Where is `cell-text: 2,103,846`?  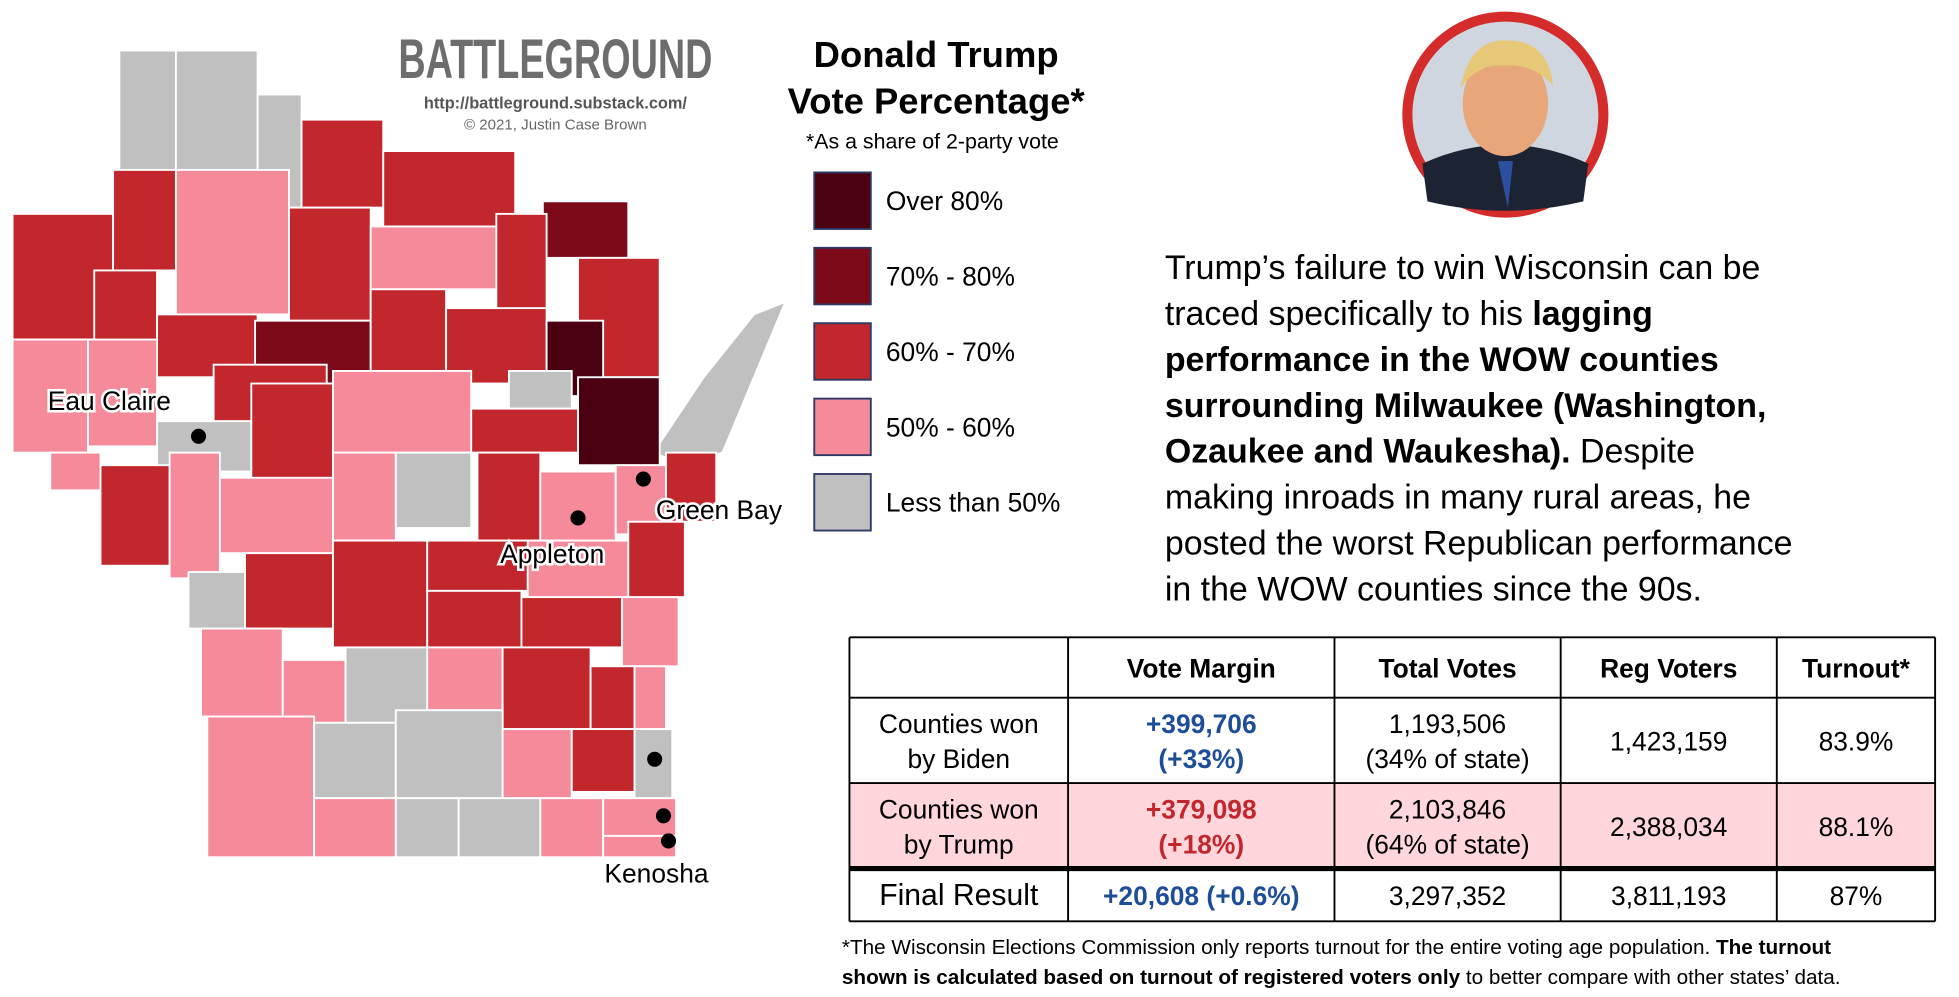
cell-text: 2,103,846 is located at coordinates (1447, 809).